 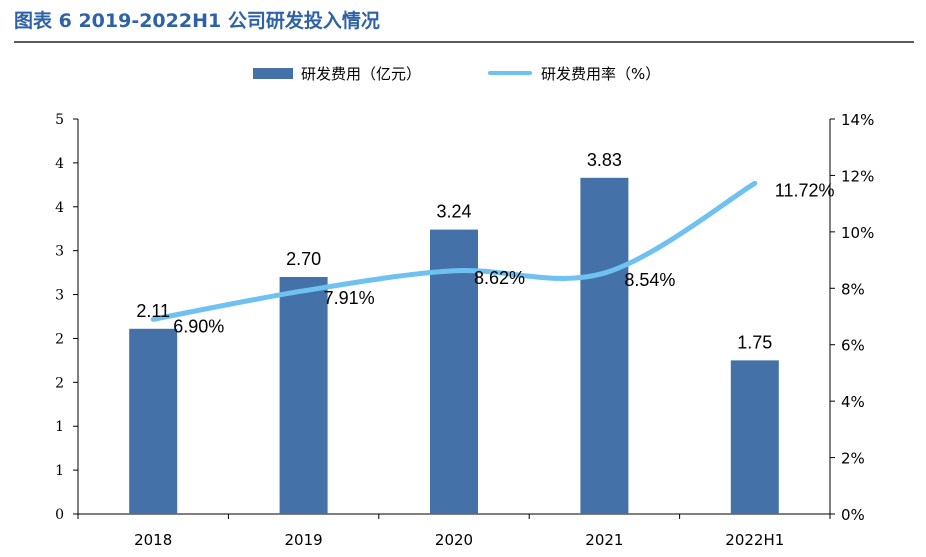 I want to click on y-right-tick-label: 14%, so click(x=857, y=120).